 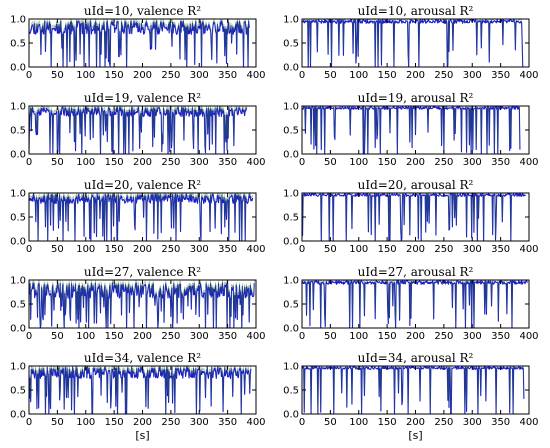 I want to click on panel-2-ytick-label: 0.0, so click(x=18, y=155).